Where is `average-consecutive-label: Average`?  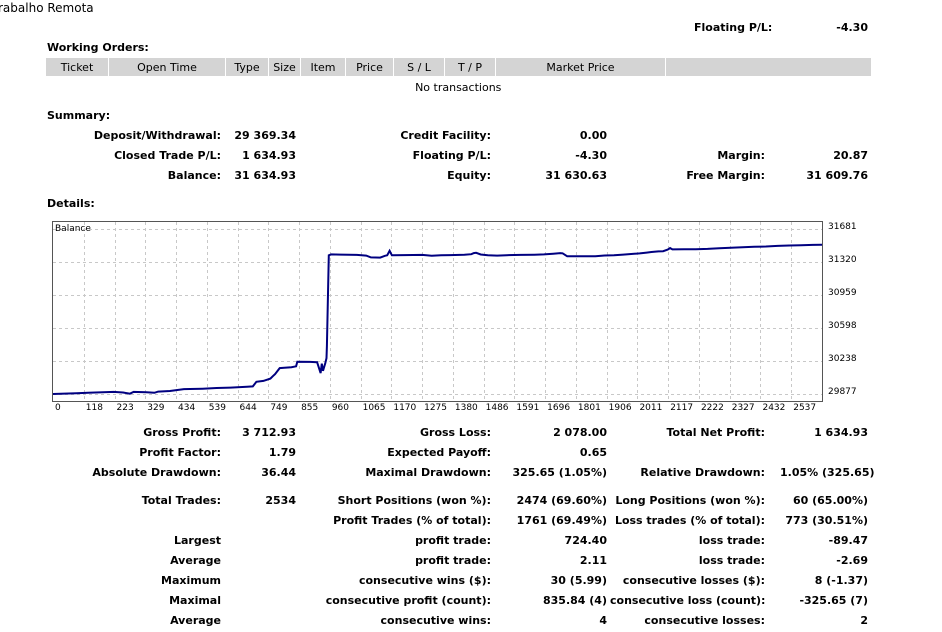
average-consecutive-label: Average is located at coordinates (195, 620).